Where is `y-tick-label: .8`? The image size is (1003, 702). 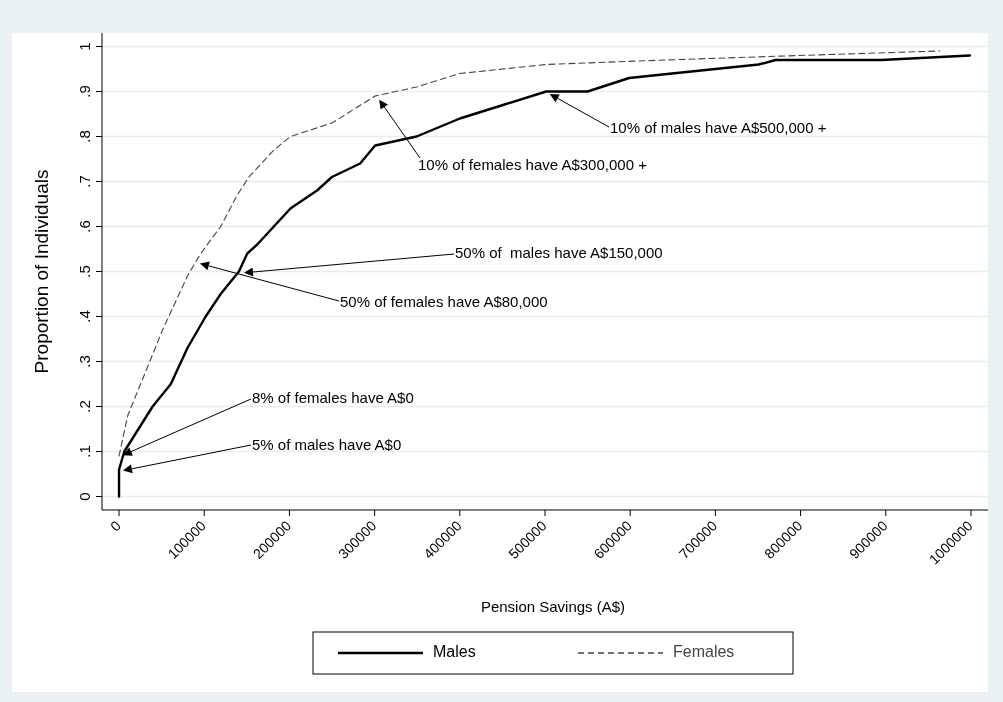
y-tick-label: .8 is located at coordinates (84, 136).